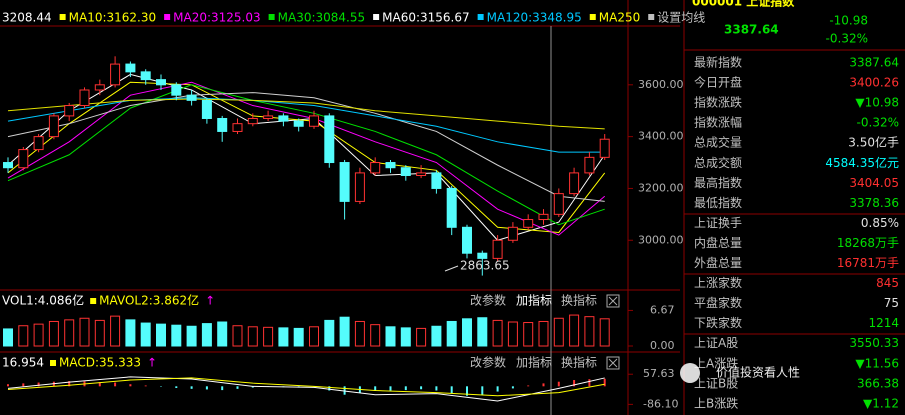 Image resolution: width=905 pixels, height=415 pixels. What do you see at coordinates (716, 402) in the screenshot?
I see `quote-label: 上B涨跌` at bounding box center [716, 402].